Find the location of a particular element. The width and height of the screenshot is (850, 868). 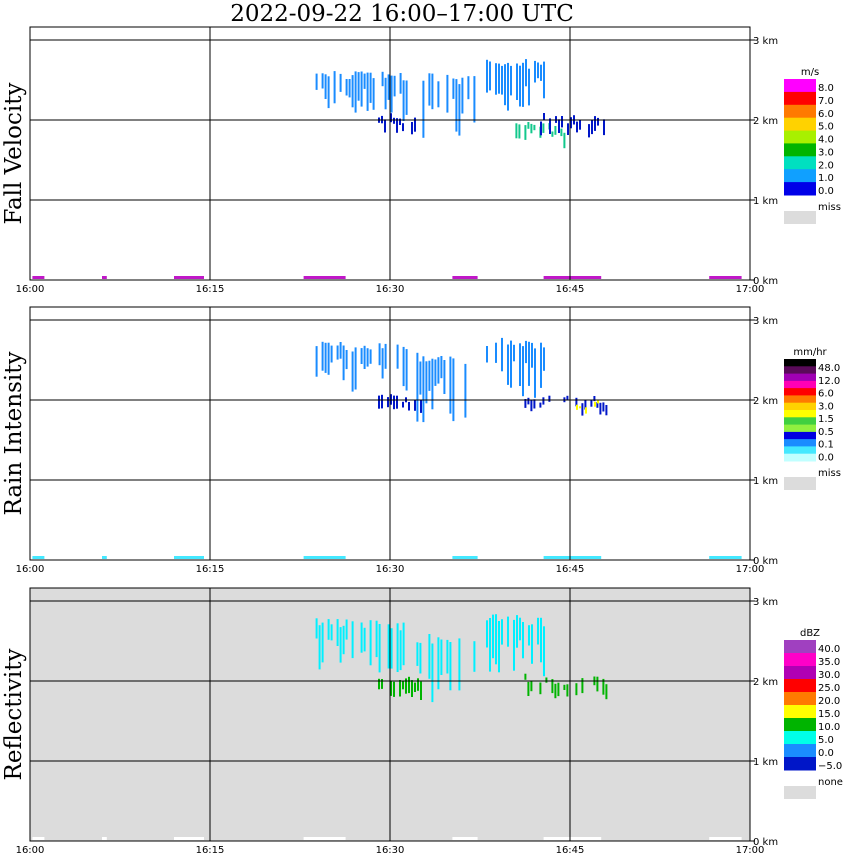

colorbar-label: 6.0 is located at coordinates (826, 394).